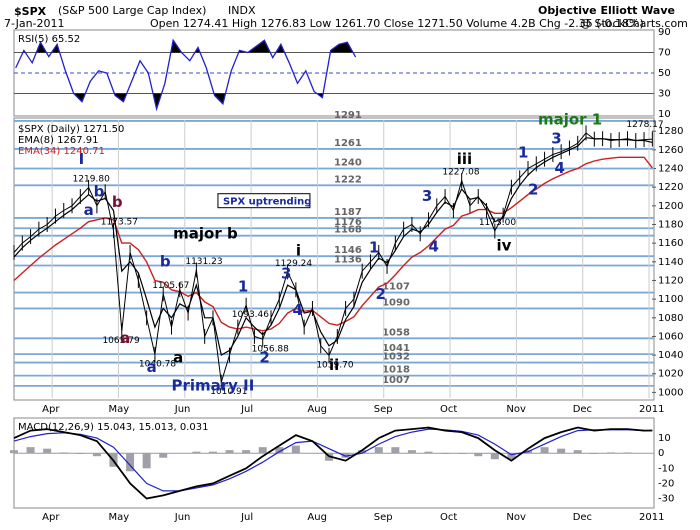 This screenshot has height=530, width=700. What do you see at coordinates (348, 230) in the screenshot?
I see `level-label: 1168` at bounding box center [348, 230].